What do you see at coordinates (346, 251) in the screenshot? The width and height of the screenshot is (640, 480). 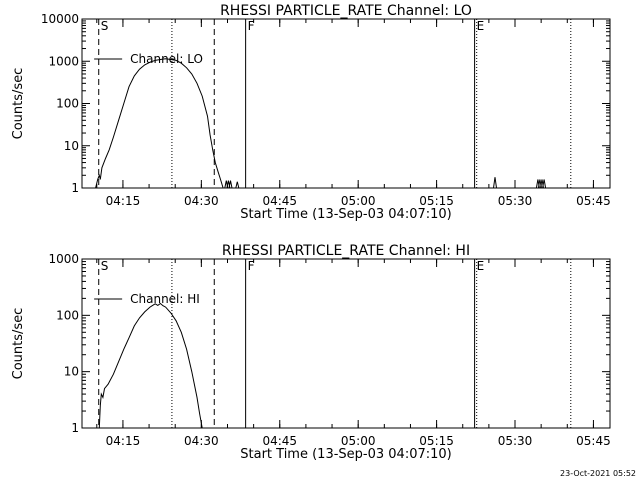 I see `chart-title: RHESSI PARTICLE_RATE Channel: HI` at bounding box center [346, 251].